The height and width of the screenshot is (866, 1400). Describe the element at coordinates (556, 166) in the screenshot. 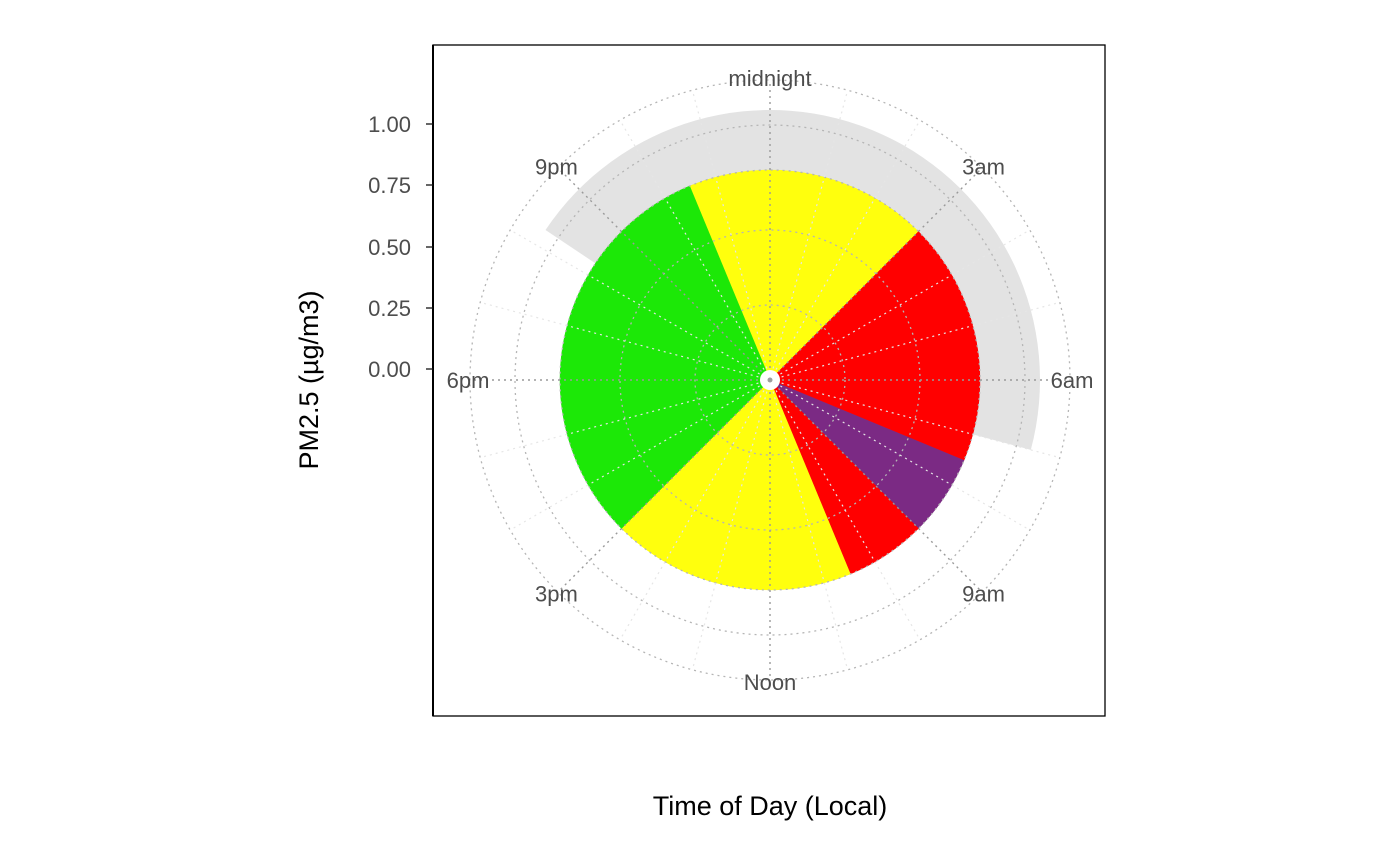

I see `hour-label: 9pm` at that location.